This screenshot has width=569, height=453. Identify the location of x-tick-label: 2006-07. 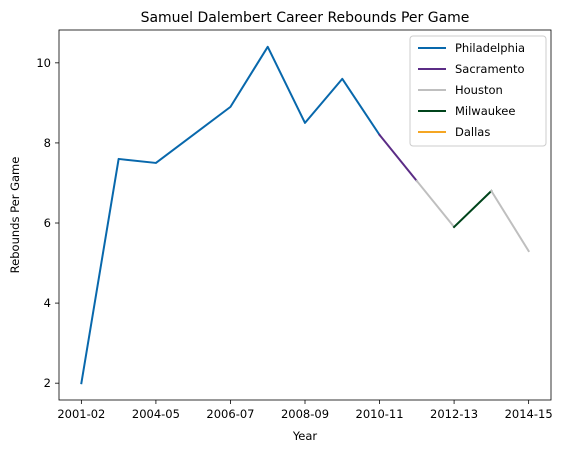
(230, 414).